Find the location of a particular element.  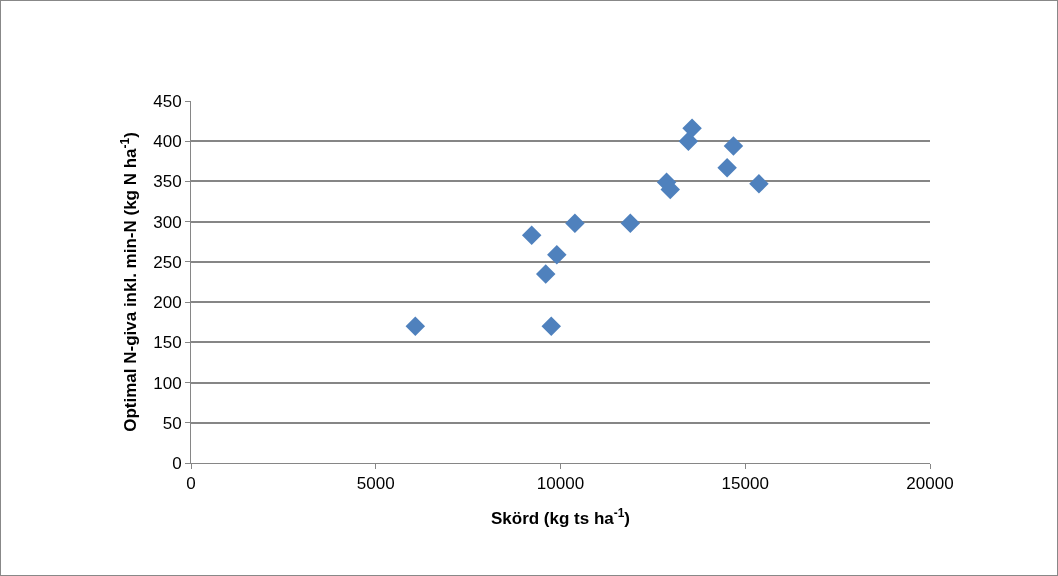

x-axis-title: Skörd (kg ts ha$^{-1}$) is located at coordinates (560, 516).